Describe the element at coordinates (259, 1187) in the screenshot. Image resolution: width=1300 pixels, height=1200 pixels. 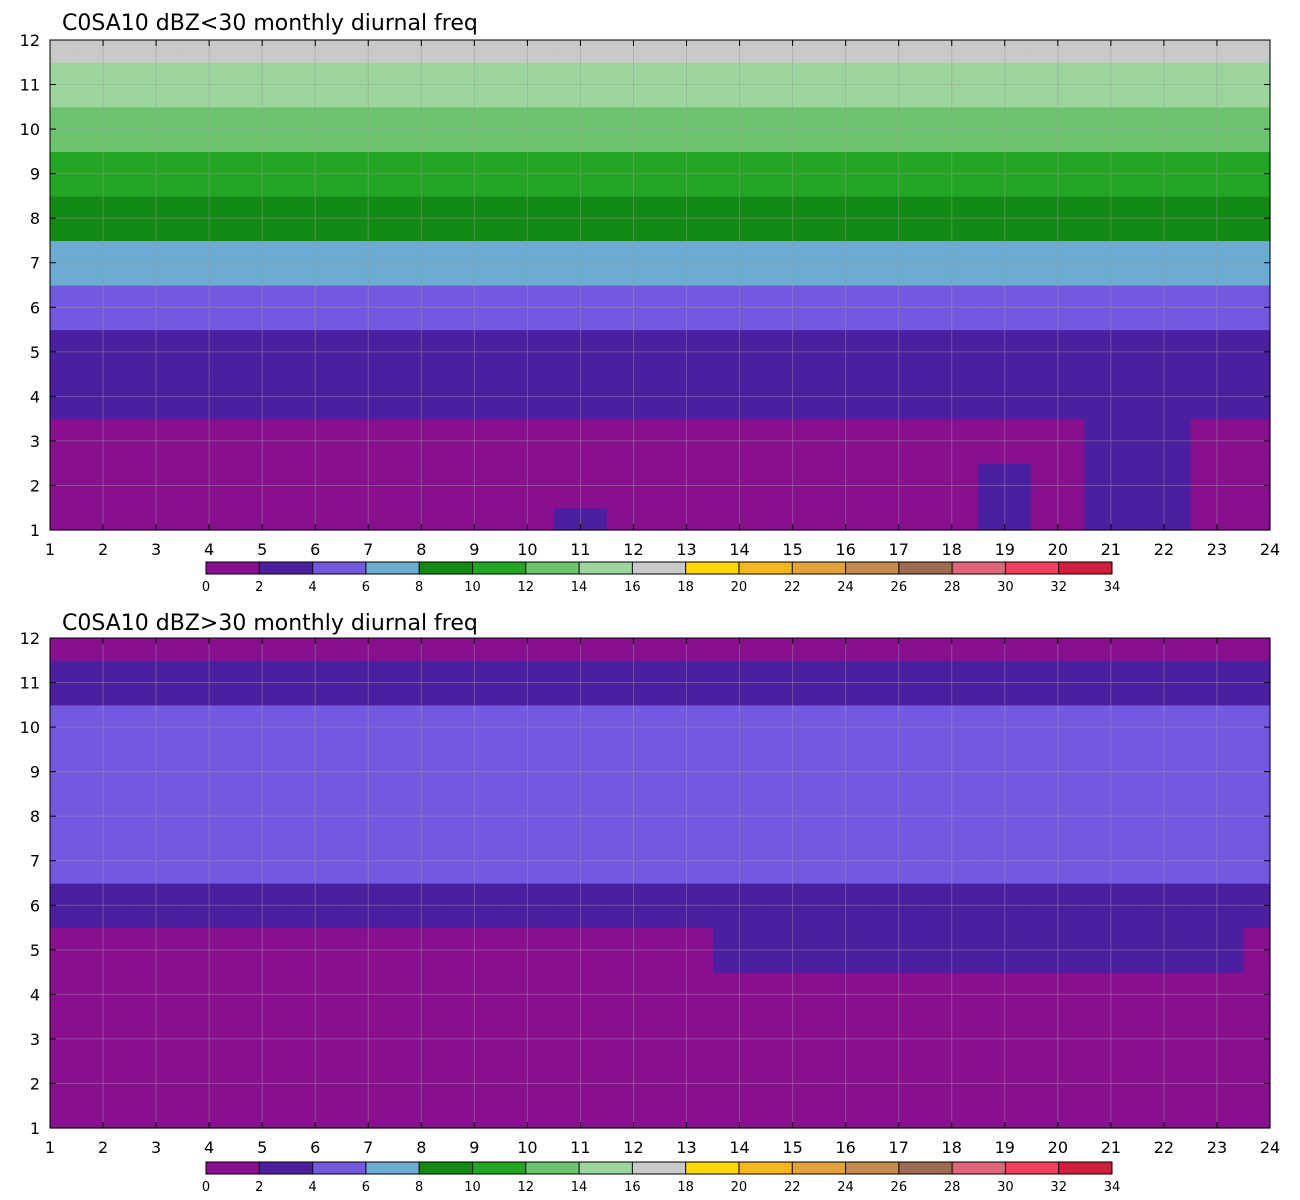
I see `colorbar-label: 2` at that location.